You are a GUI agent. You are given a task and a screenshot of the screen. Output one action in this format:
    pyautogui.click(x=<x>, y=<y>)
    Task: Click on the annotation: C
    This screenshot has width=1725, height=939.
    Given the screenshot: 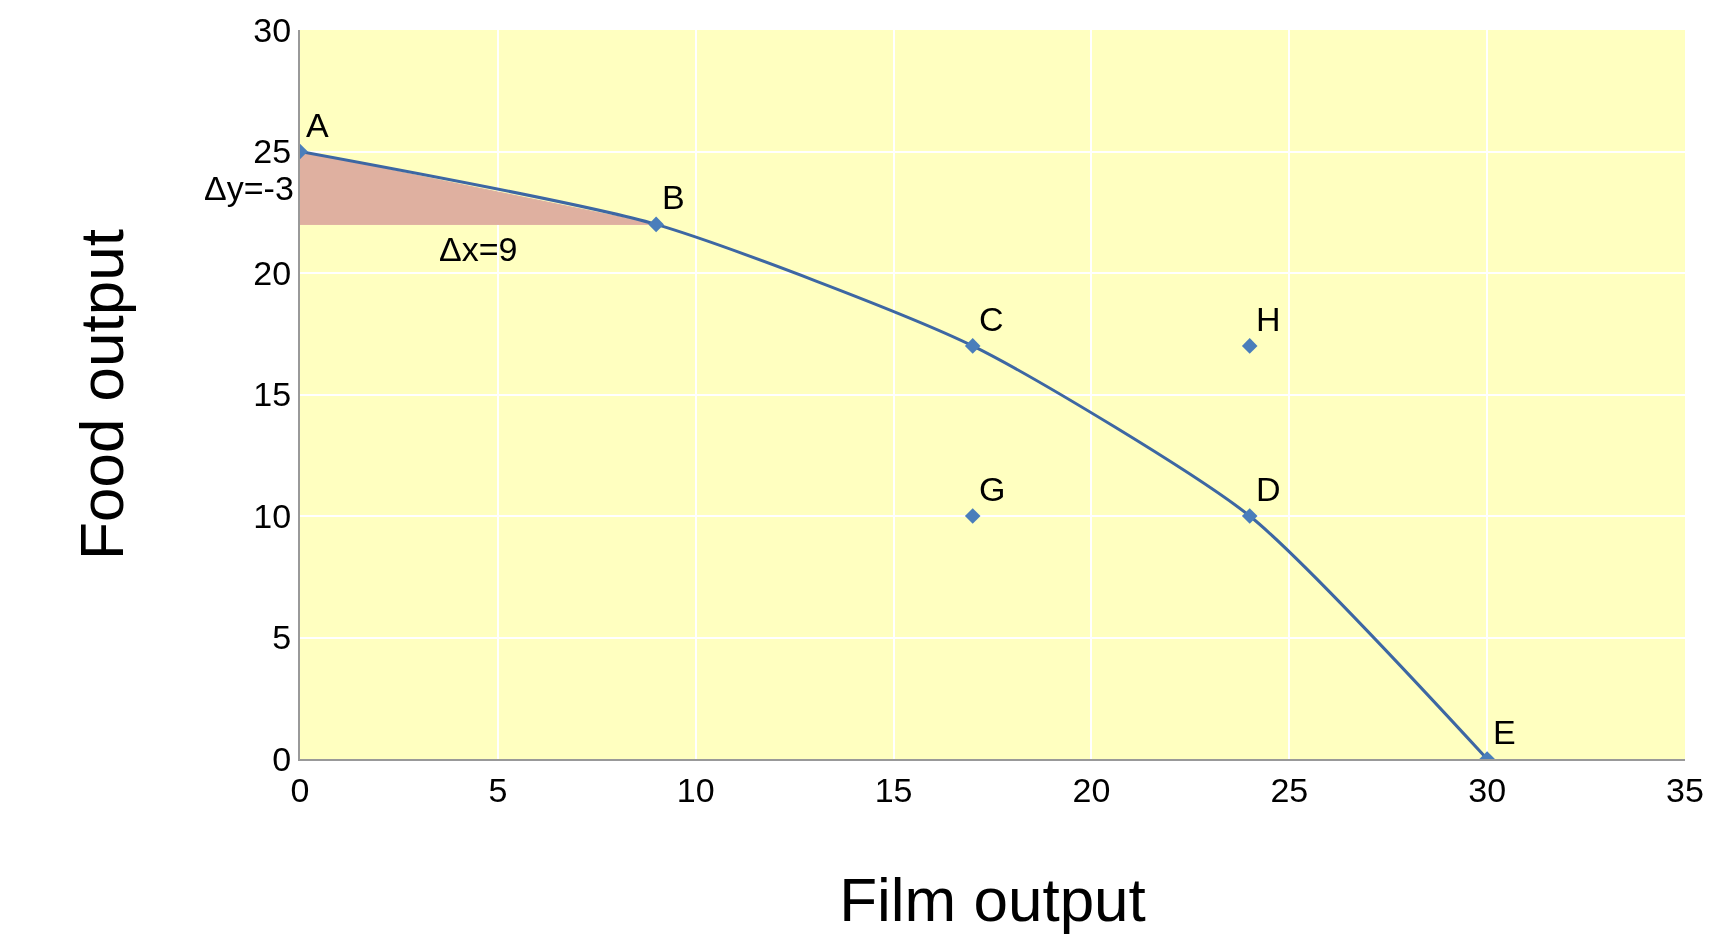 What is the action you would take?
    pyautogui.click(x=991, y=319)
    